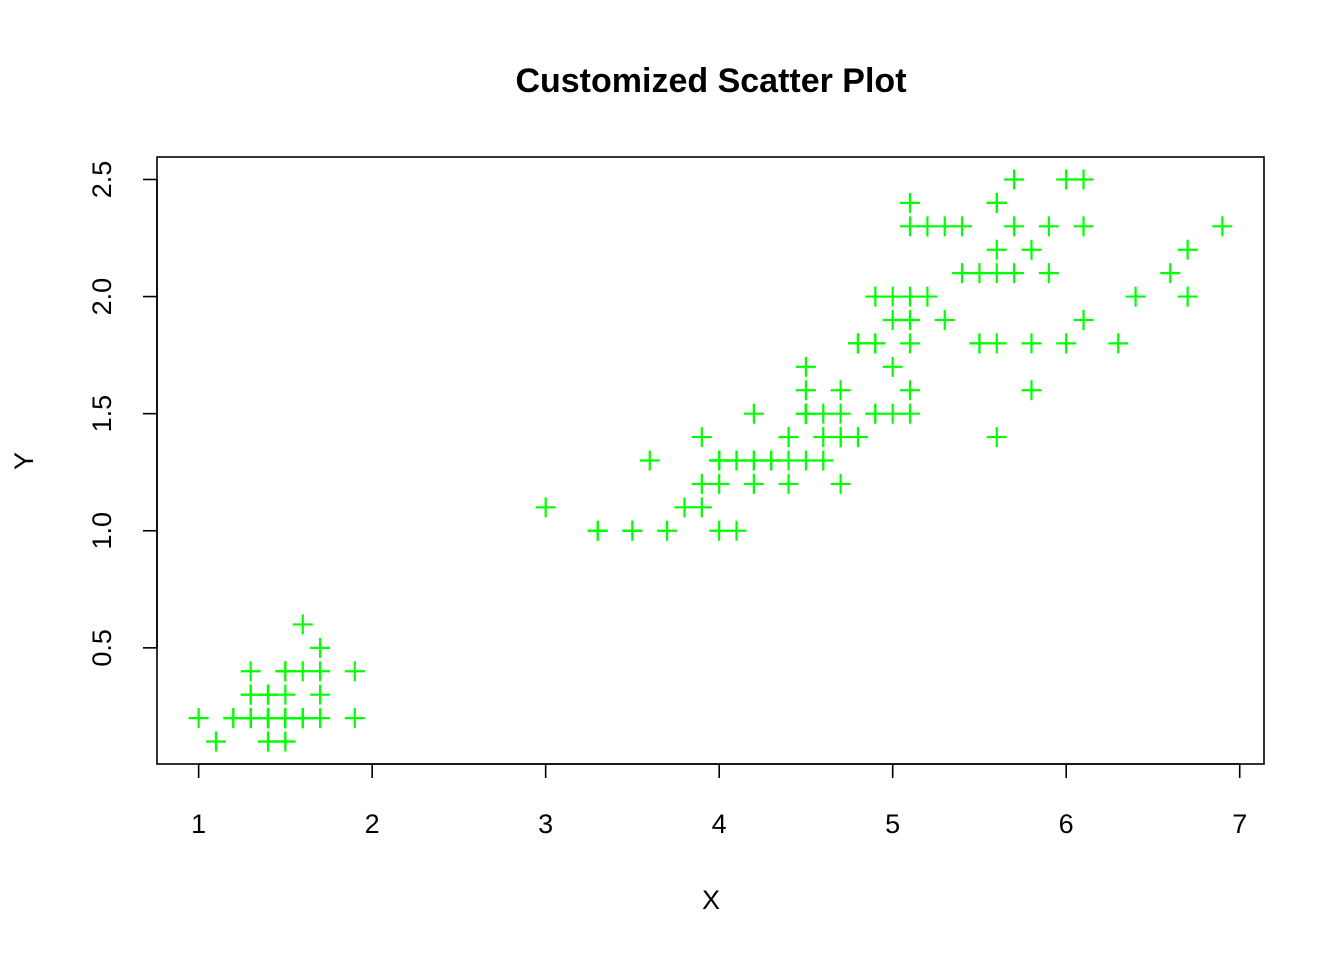 Image resolution: width=1344 pixels, height=960 pixels. I want to click on x-tick-label: 5, so click(892, 824).